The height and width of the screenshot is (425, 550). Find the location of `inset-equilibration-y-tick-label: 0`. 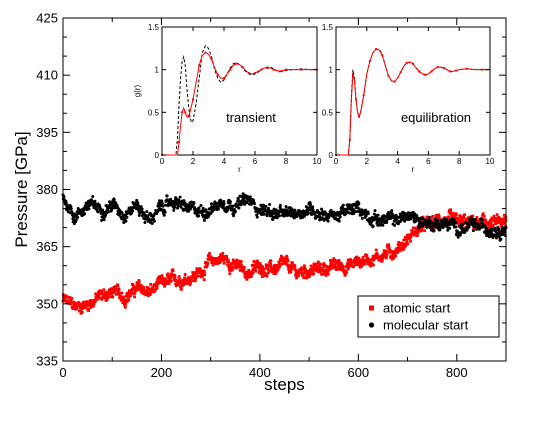

inset-equilibration-y-tick-label: 0 is located at coordinates (331, 155).